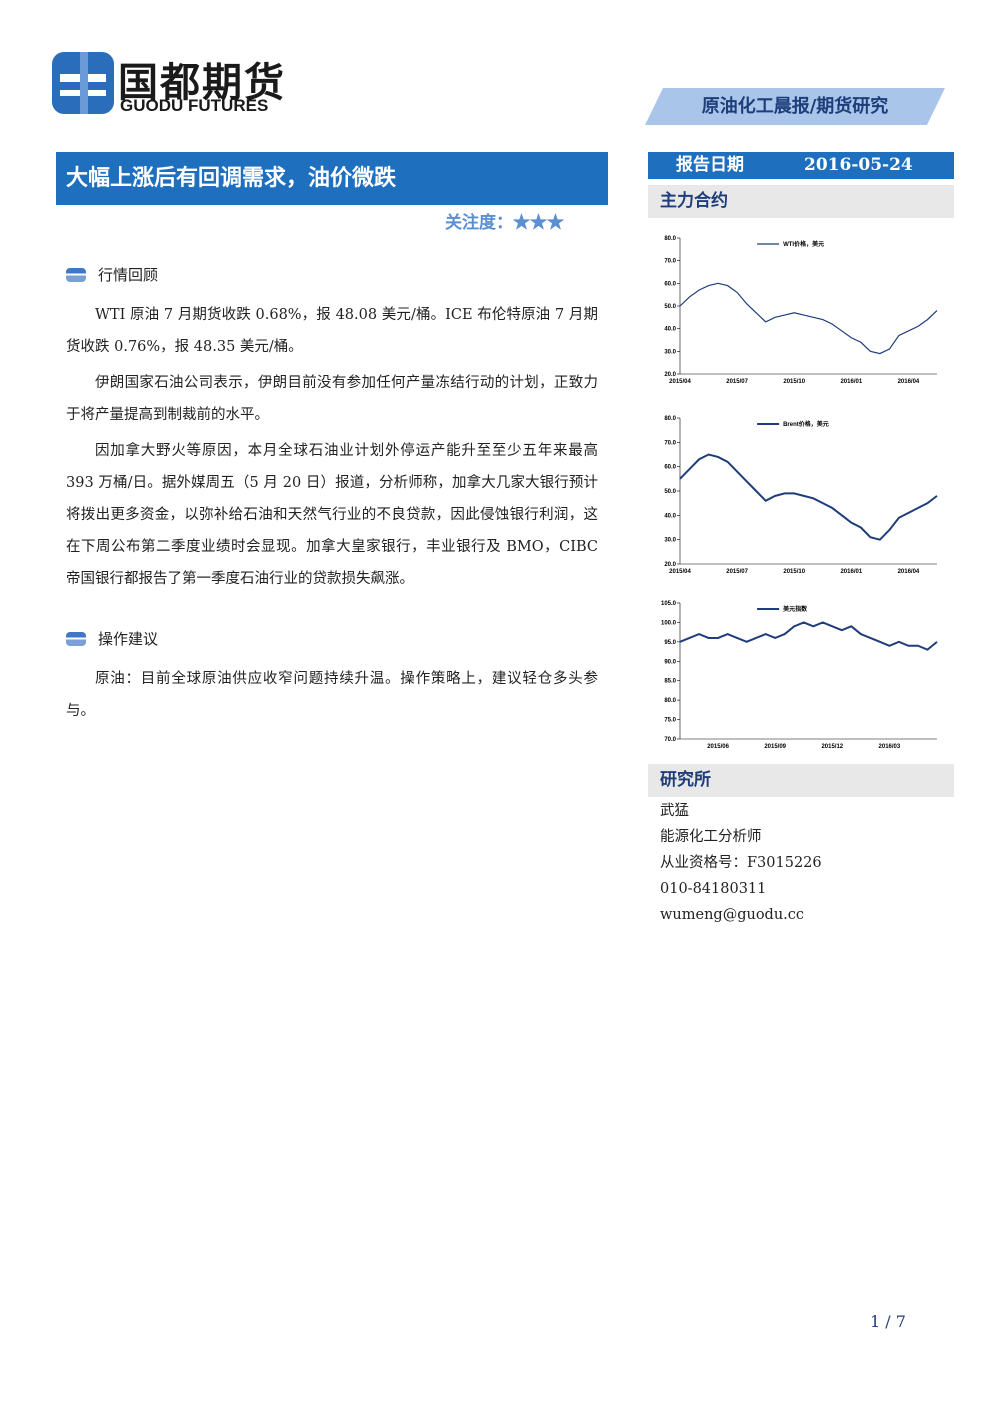  I want to click on x-tick-label: 2016/03, so click(890, 747).